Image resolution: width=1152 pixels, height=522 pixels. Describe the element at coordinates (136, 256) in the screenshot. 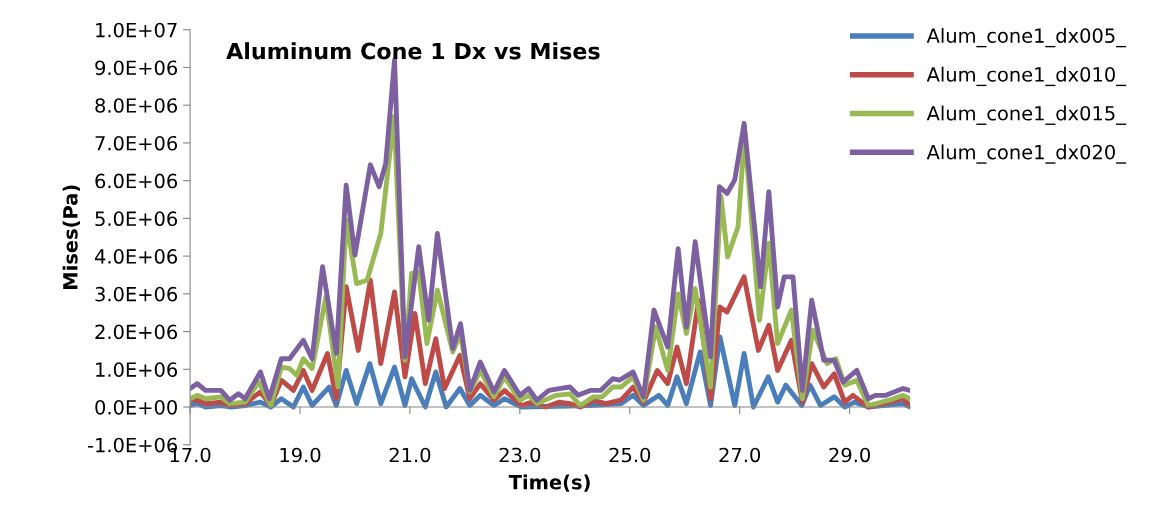

I see `y-tick-label: 4.0E+06` at that location.